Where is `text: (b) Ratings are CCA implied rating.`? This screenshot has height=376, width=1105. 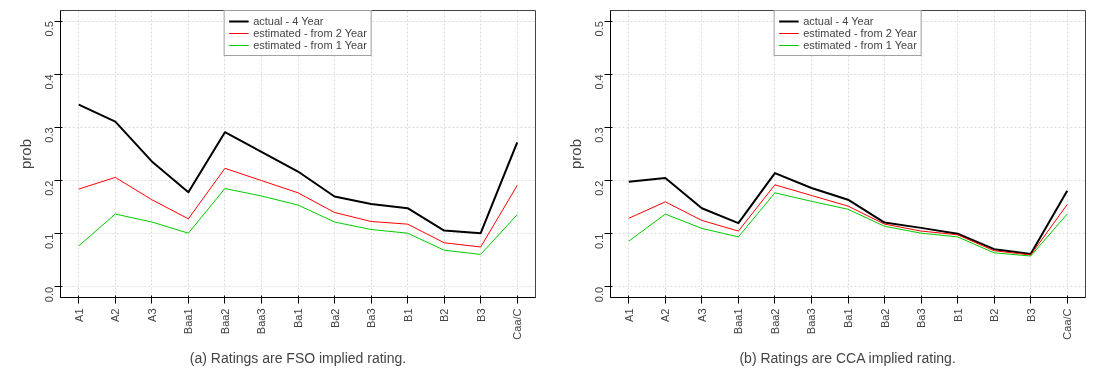
text: (b) Ratings are CCA implied rating. is located at coordinates (847, 357).